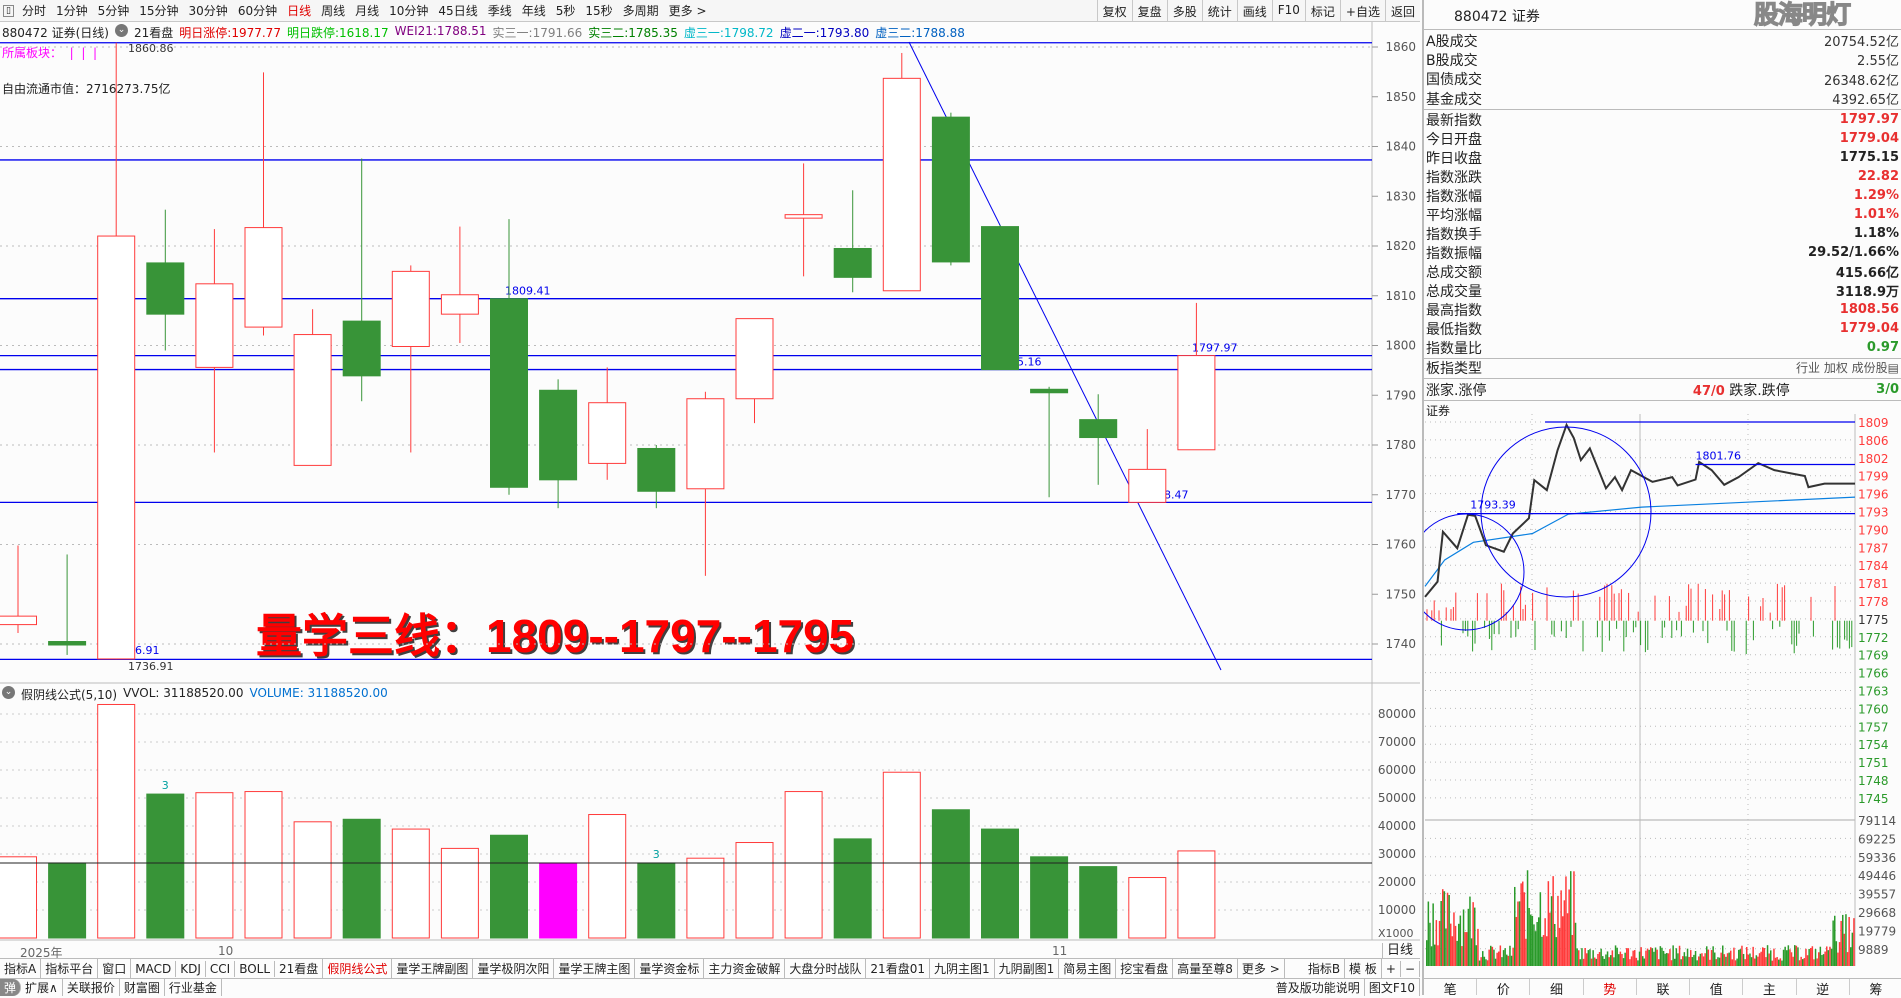  Describe the element at coordinates (333, 11) in the screenshot. I see `period-tab: 周线` at that location.